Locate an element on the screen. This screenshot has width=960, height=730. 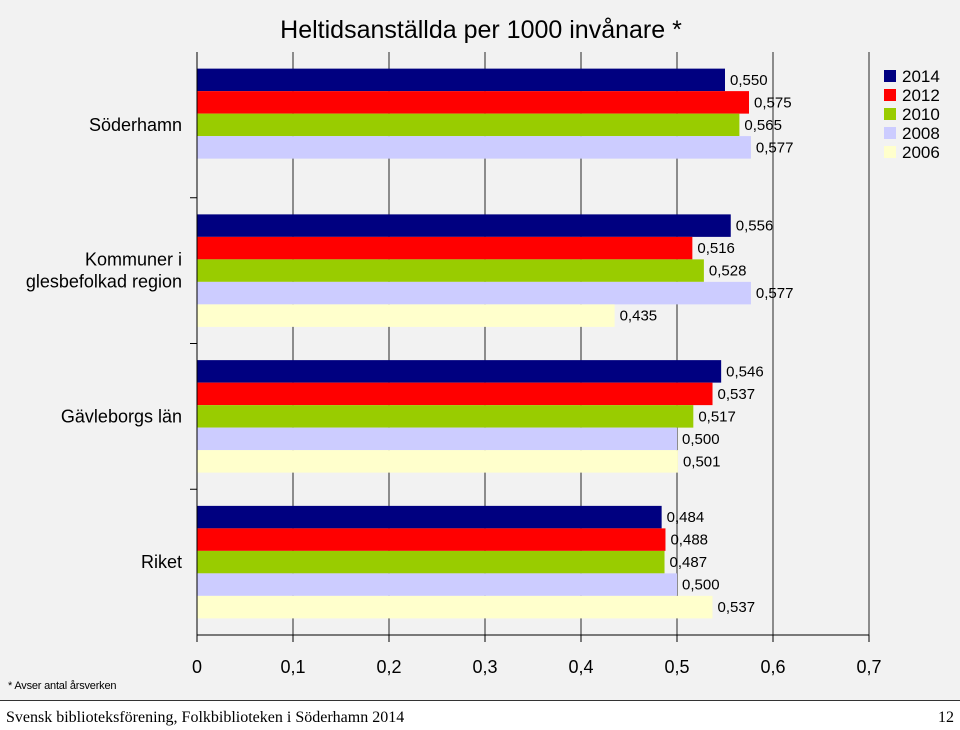
x-tick-label: 0,2 is located at coordinates (388, 667).